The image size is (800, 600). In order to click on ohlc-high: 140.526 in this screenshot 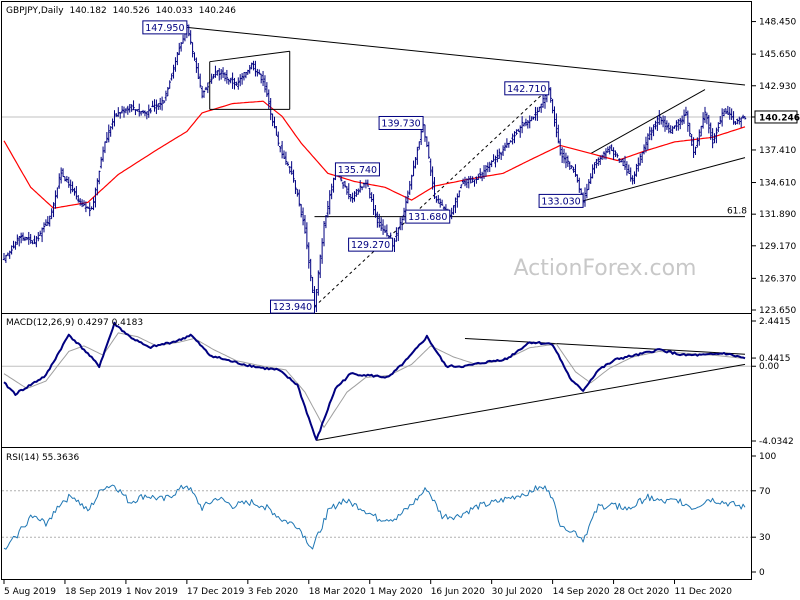, I will do `click(131, 11)`.